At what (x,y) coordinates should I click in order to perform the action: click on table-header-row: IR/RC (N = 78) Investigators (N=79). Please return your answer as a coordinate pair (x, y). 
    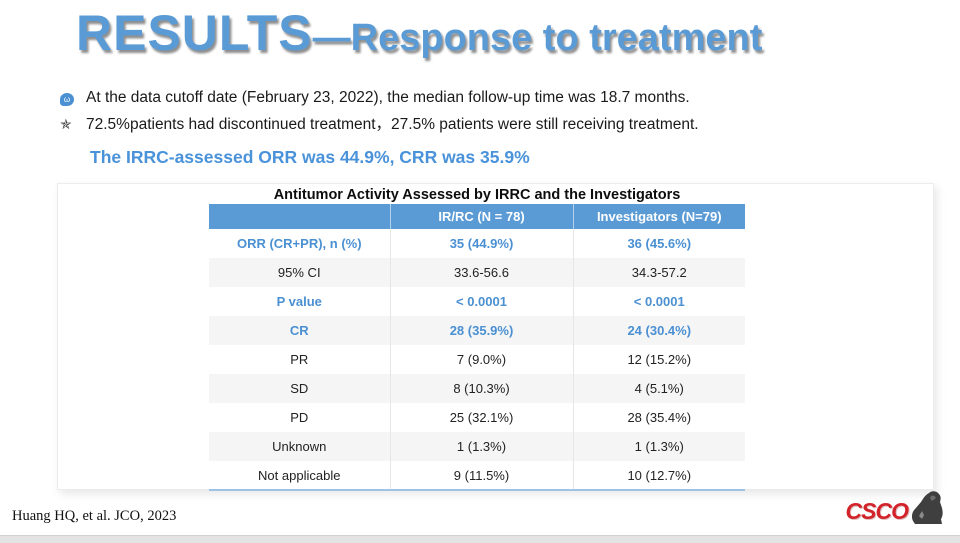
    Looking at the image, I should click on (477, 216).